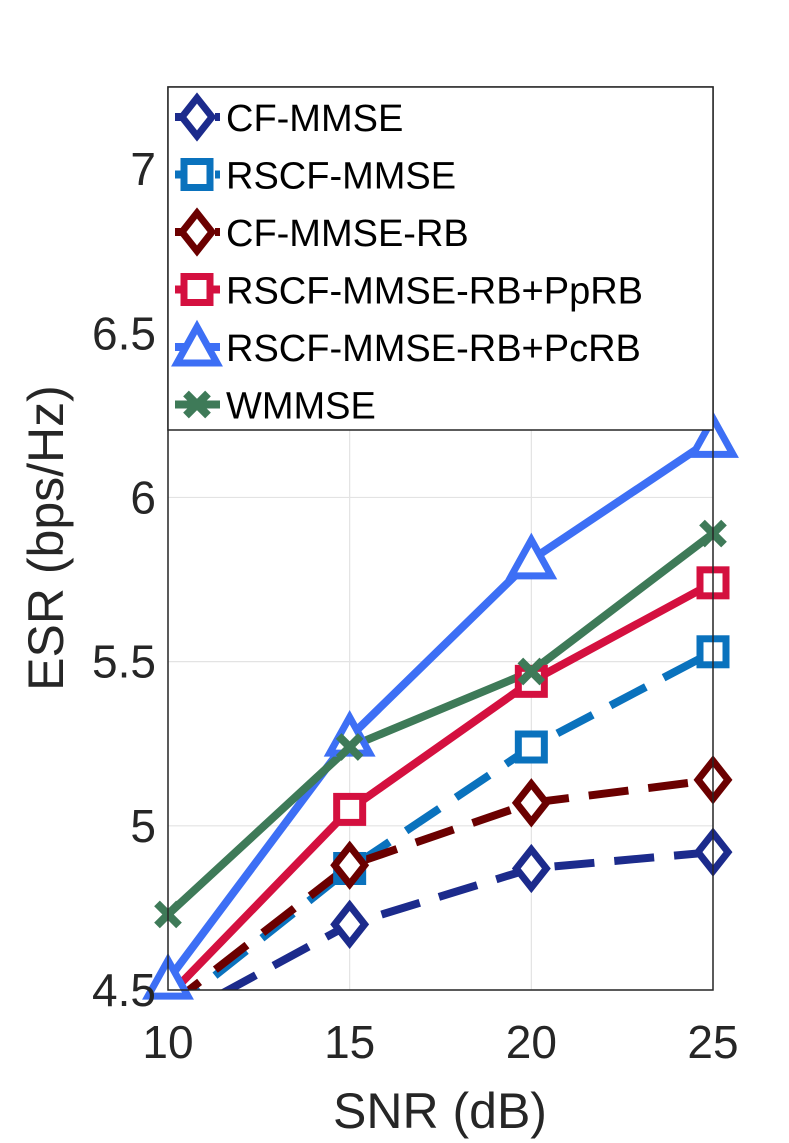  Describe the element at coordinates (433, 349) in the screenshot. I see `legend-label-4: RSCF-MMSE-RB+PcRB` at that location.